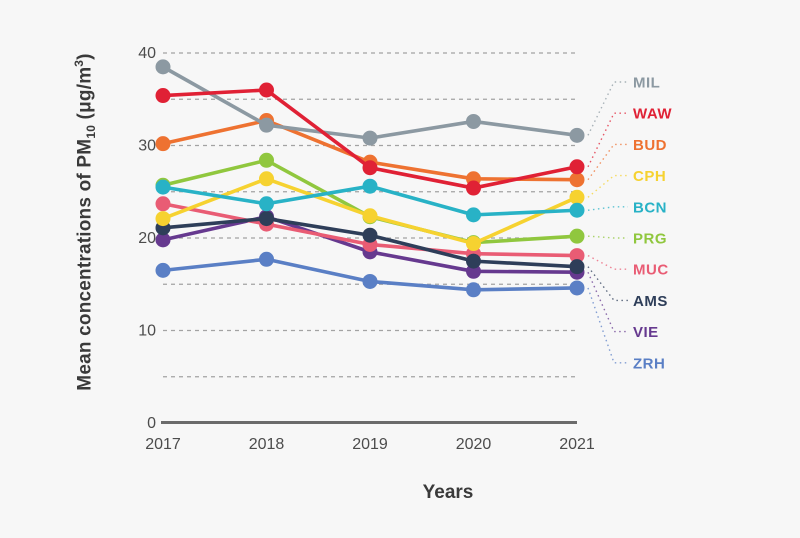 Image resolution: width=800 pixels, height=538 pixels. What do you see at coordinates (577, 236) in the screenshot?
I see `data-point-PRG-2021` at bounding box center [577, 236].